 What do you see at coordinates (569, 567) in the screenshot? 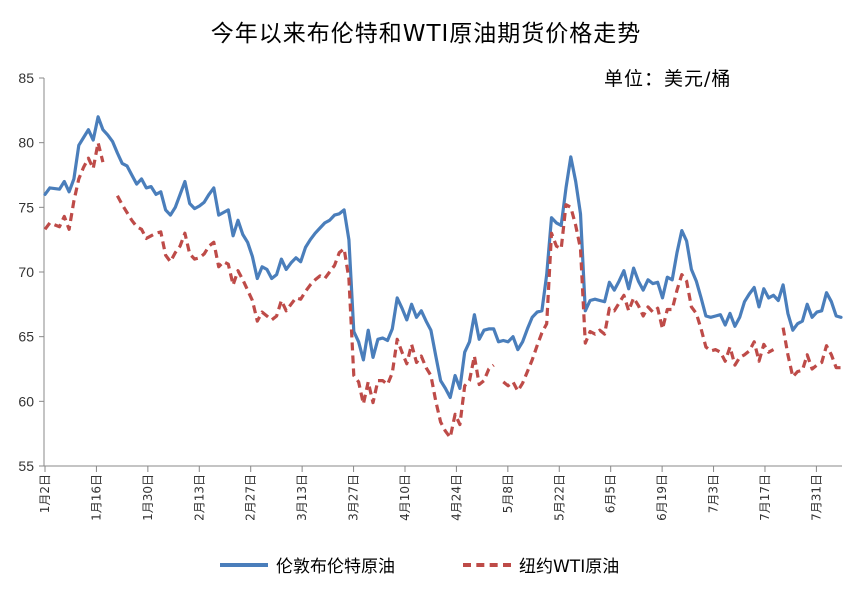
I see `legend-label-wti: 纽约WTI原油` at bounding box center [569, 567].